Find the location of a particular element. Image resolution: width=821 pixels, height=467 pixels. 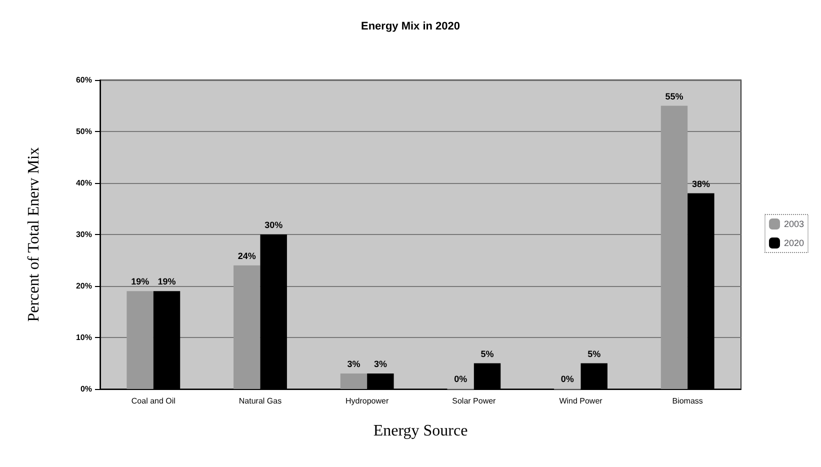

x-axis-title: Energy Source is located at coordinates (420, 431).